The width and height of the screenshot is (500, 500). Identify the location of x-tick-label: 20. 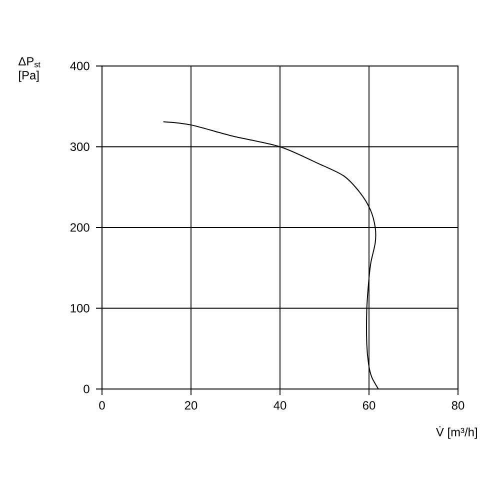
(191, 405).